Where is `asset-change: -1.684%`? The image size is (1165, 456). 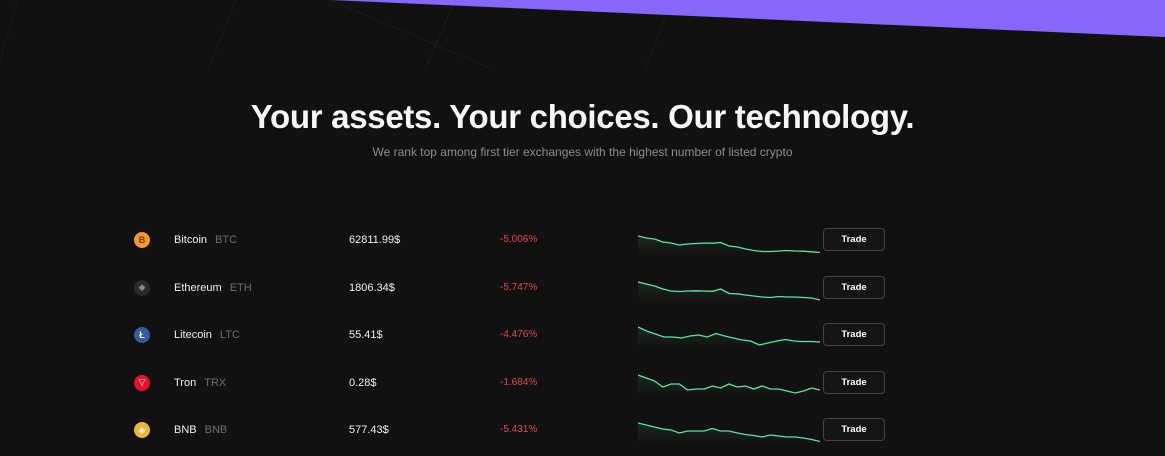 asset-change: -1.684% is located at coordinates (519, 382).